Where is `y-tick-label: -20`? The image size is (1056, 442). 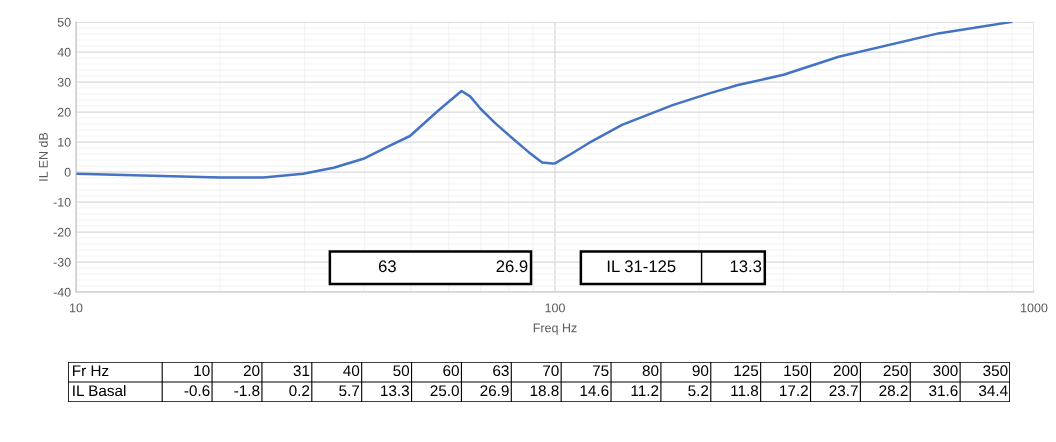
y-tick-label: -20 is located at coordinates (62, 232).